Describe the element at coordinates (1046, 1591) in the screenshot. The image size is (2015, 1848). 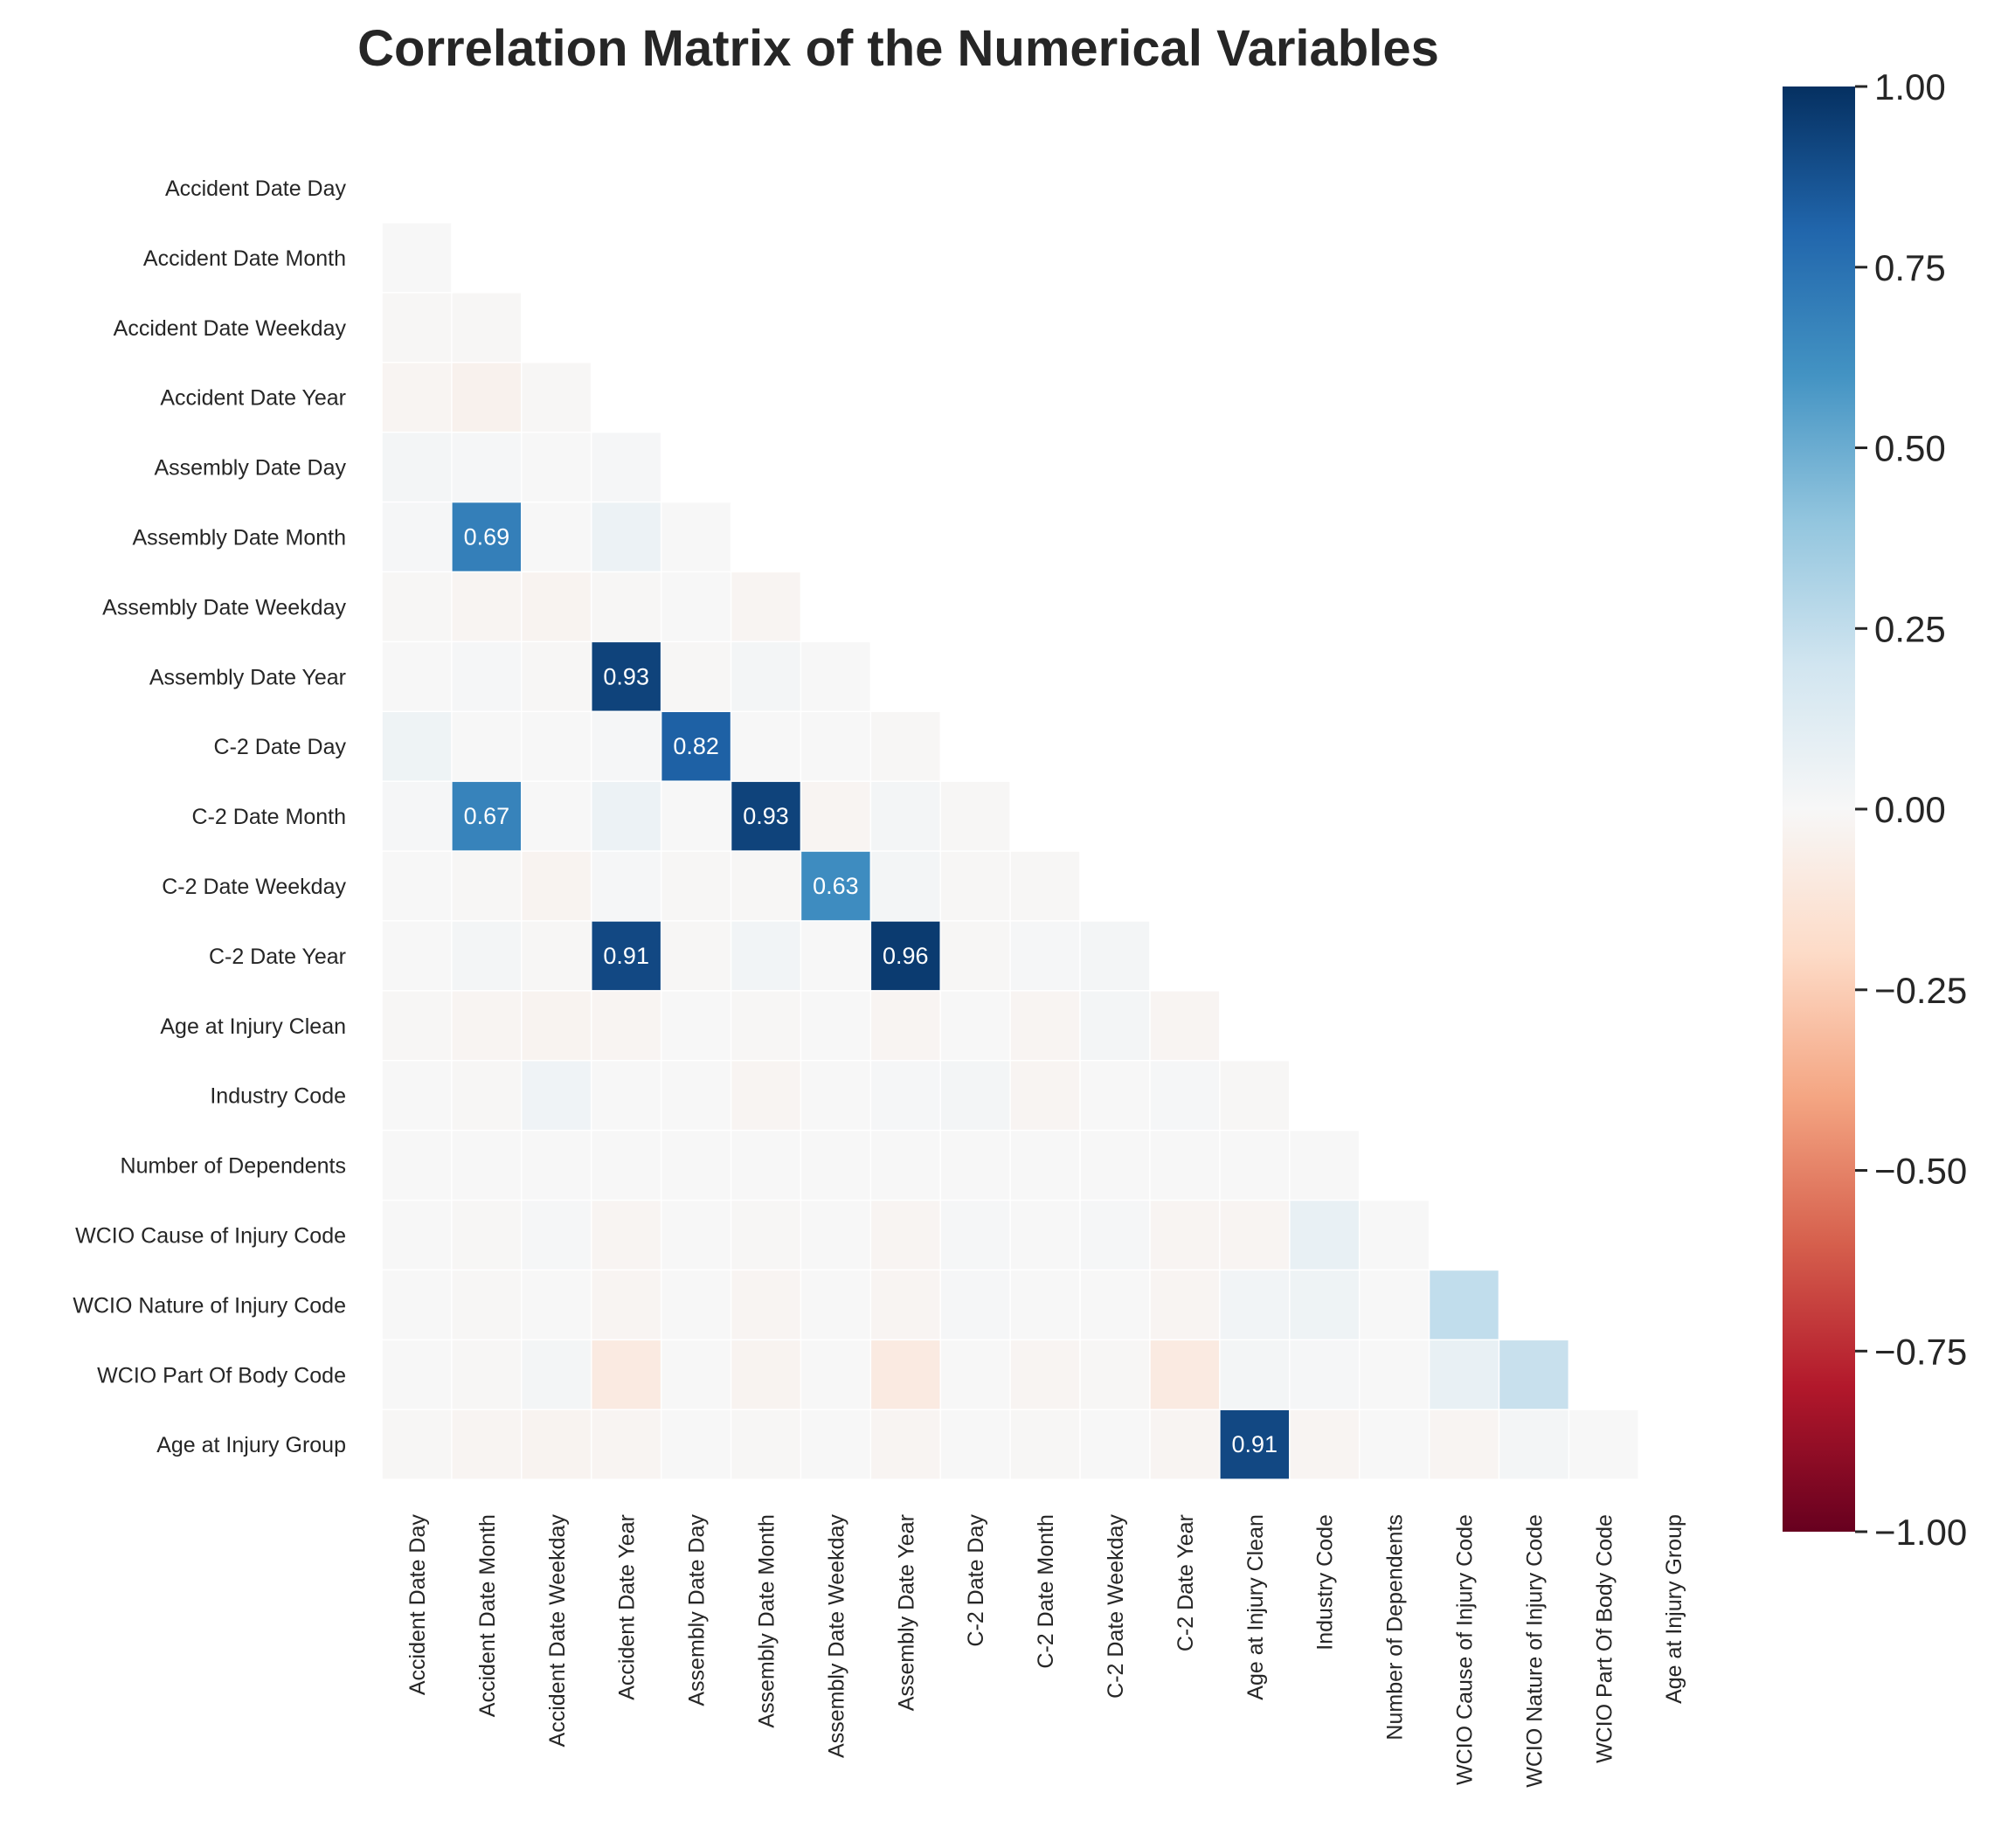
I see `x-tick-label: C-2 Date Month` at that location.